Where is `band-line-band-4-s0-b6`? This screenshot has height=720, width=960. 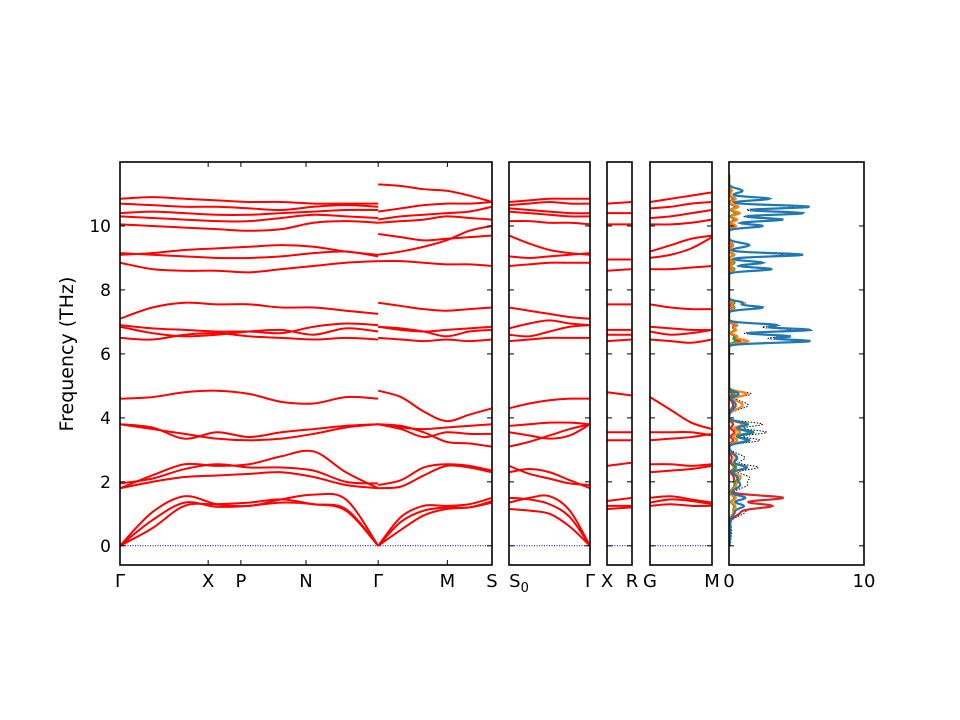
band-line-band-4-s0-b6 is located at coordinates (681, 434).